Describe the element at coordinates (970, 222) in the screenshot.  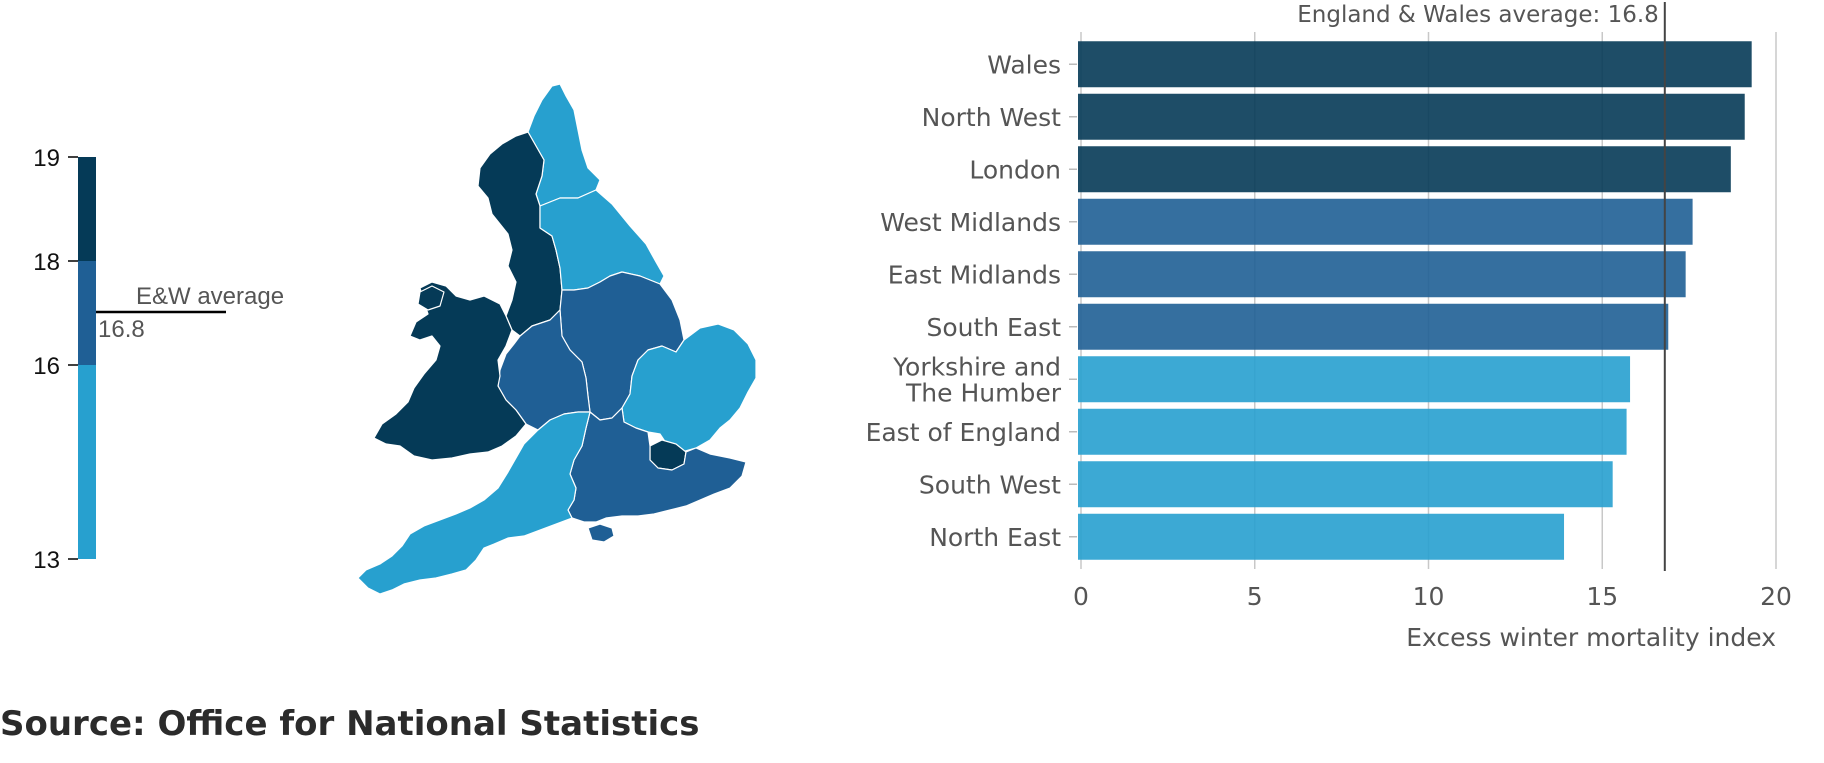
I see `category-label: West Midlands` at that location.